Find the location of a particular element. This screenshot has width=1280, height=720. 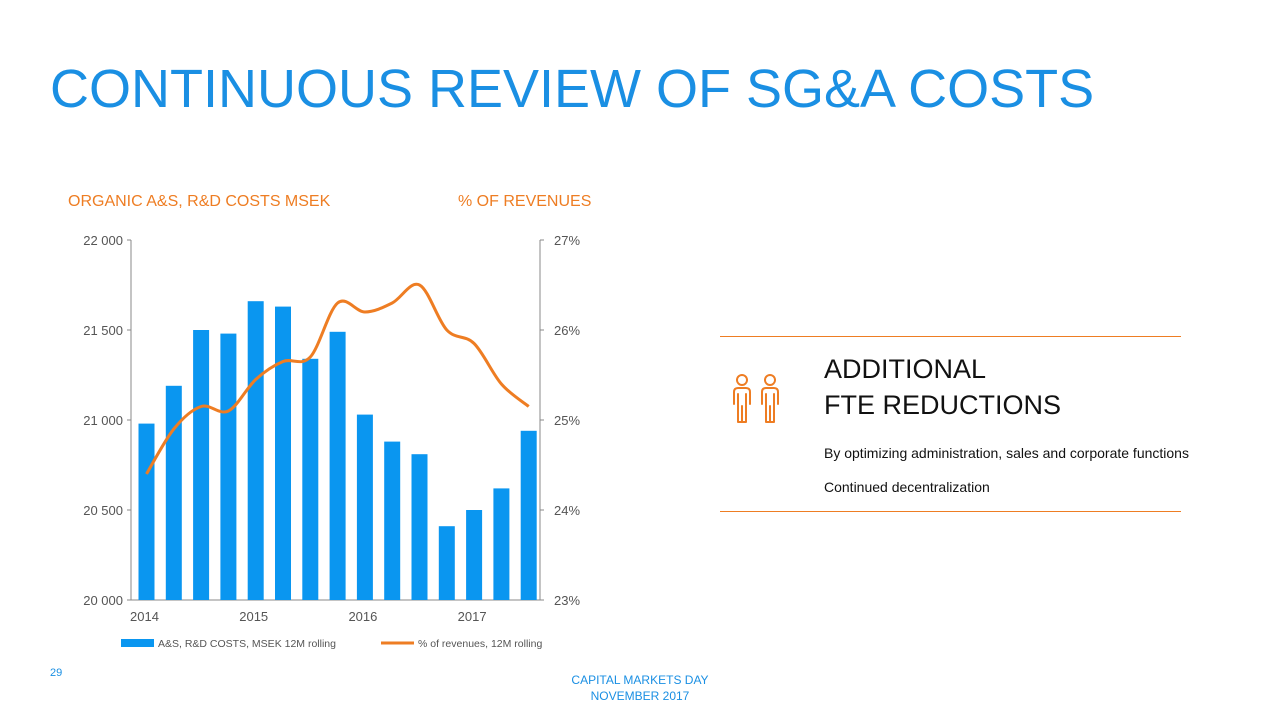

legend-bar-label: A&S, R&D COSTS, MSEK 12M rolling is located at coordinates (247, 644).